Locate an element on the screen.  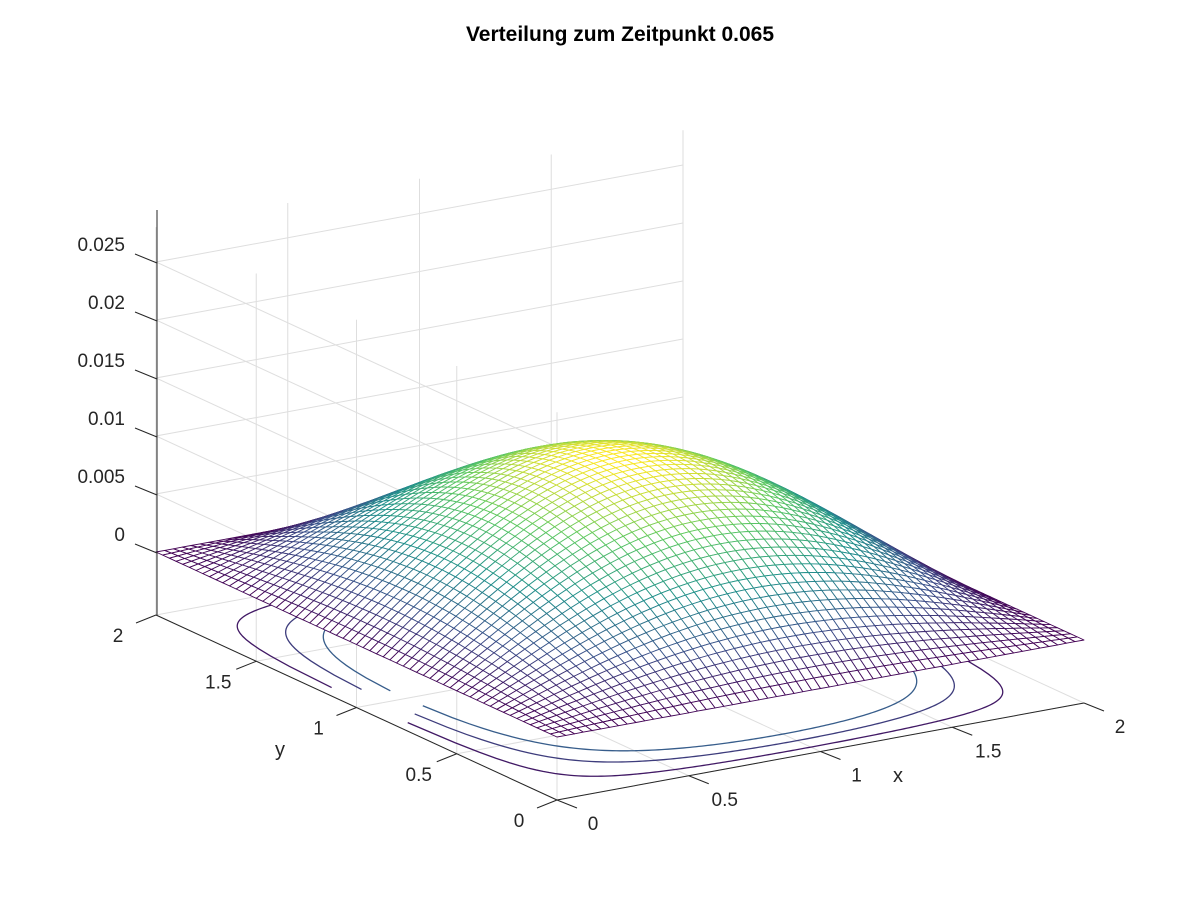
surface-cell is located at coordinates (1076, 639).